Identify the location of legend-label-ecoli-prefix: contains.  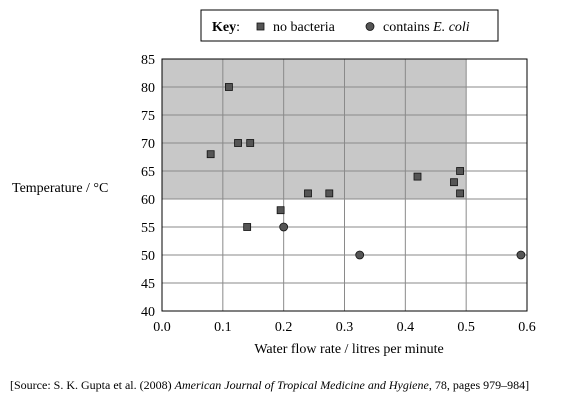
(408, 27).